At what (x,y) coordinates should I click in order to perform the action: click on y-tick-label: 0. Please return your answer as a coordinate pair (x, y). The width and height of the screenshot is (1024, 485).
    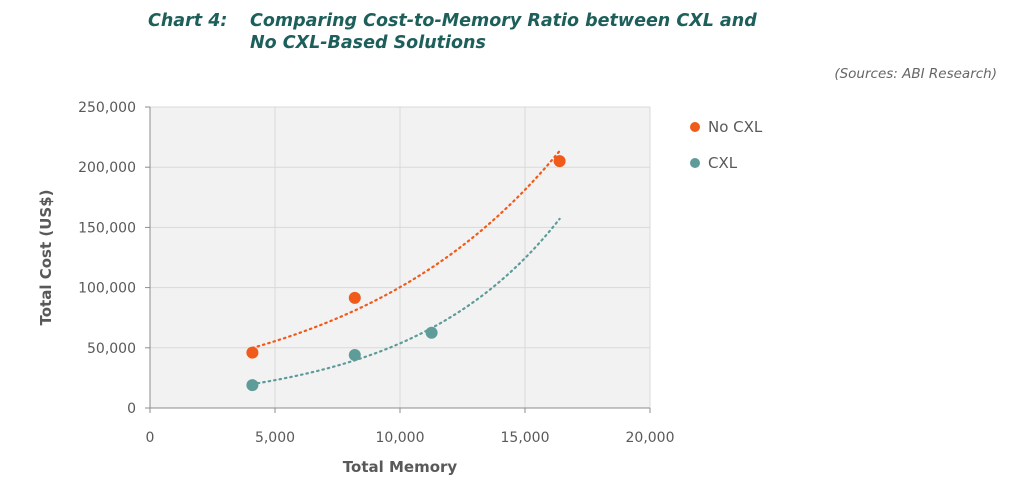
    Looking at the image, I should click on (131, 409).